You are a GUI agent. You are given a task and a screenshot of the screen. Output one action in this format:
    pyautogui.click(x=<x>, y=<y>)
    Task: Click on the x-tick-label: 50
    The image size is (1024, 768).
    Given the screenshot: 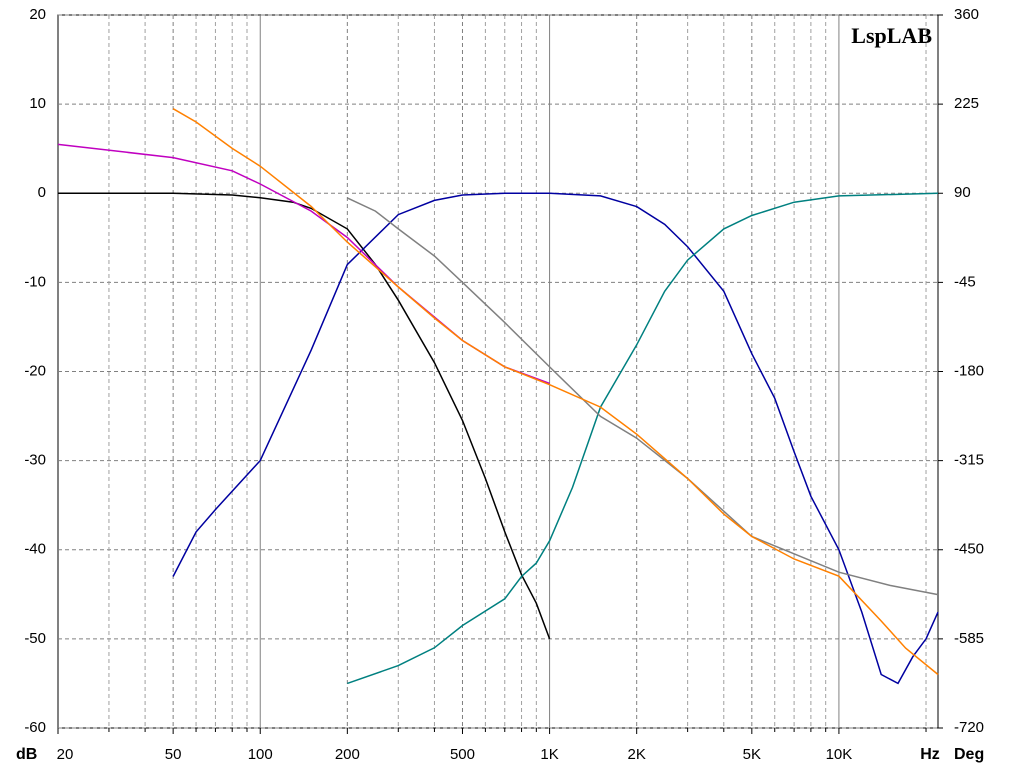 What is the action you would take?
    pyautogui.click(x=173, y=754)
    